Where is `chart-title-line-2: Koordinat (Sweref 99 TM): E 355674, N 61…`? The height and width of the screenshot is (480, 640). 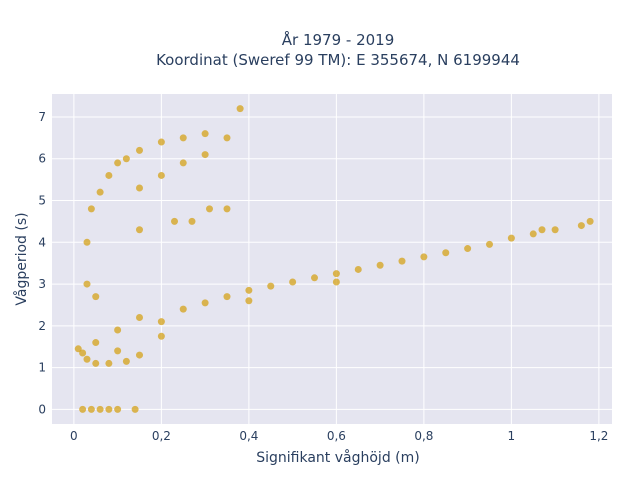
chart-title-line-2: Koordinat (Sweref 99 TM): E 355674, N 61… is located at coordinates (338, 60).